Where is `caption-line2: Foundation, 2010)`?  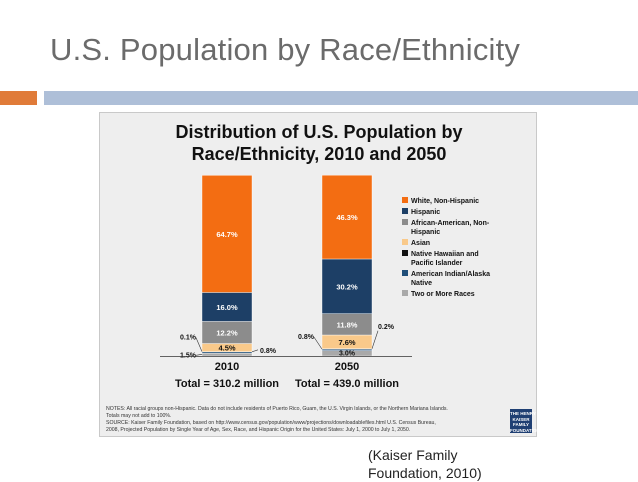 caption-line2: Foundation, 2010) is located at coordinates (425, 473).